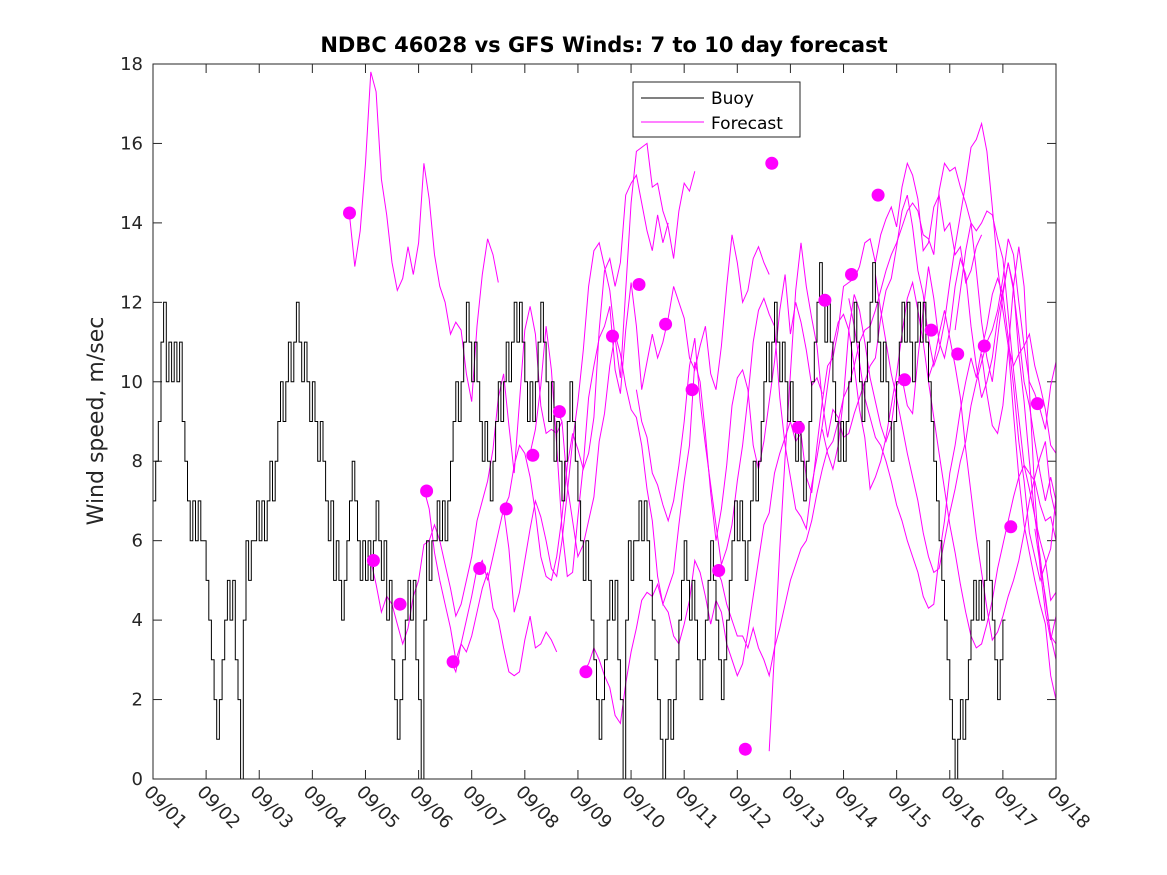 The height and width of the screenshot is (875, 1167). I want to click on y-tick-label: 6, so click(137, 541).